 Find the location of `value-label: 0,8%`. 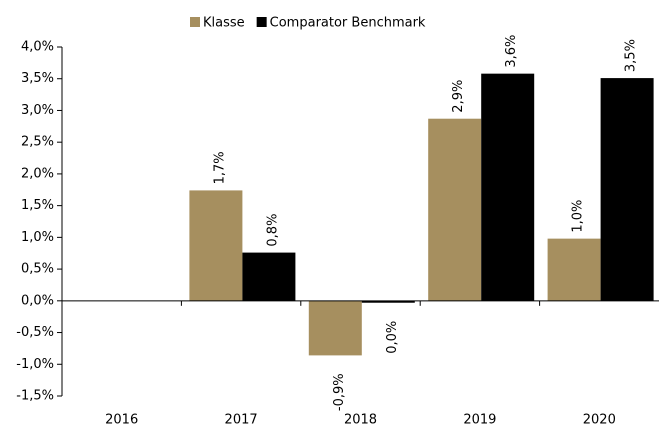

value-label: 0,8% is located at coordinates (272, 230).